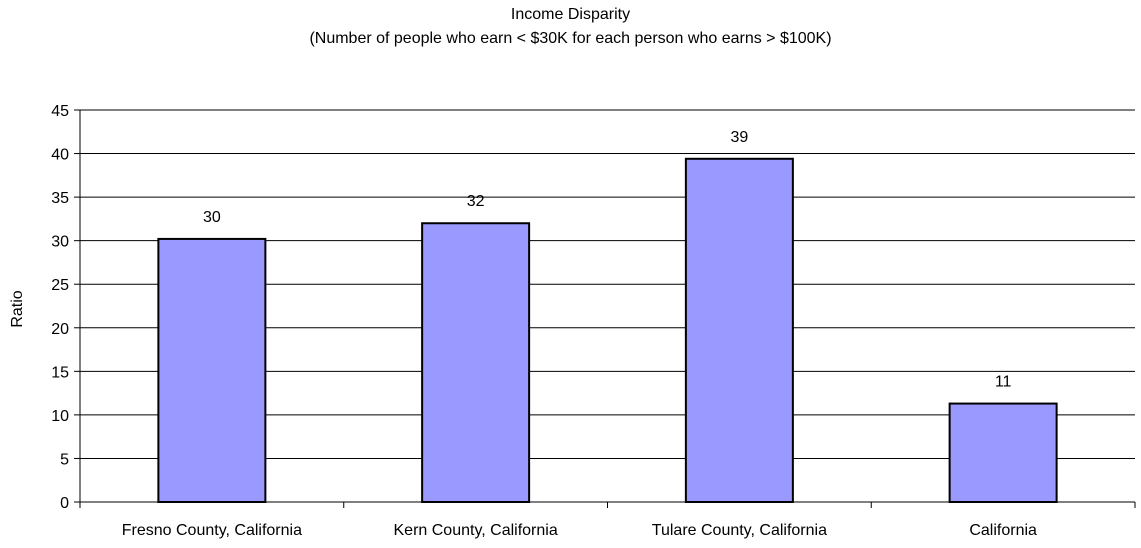 This screenshot has width=1141, height=548. Describe the element at coordinates (64, 459) in the screenshot. I see `y-tick-label: 5` at that location.